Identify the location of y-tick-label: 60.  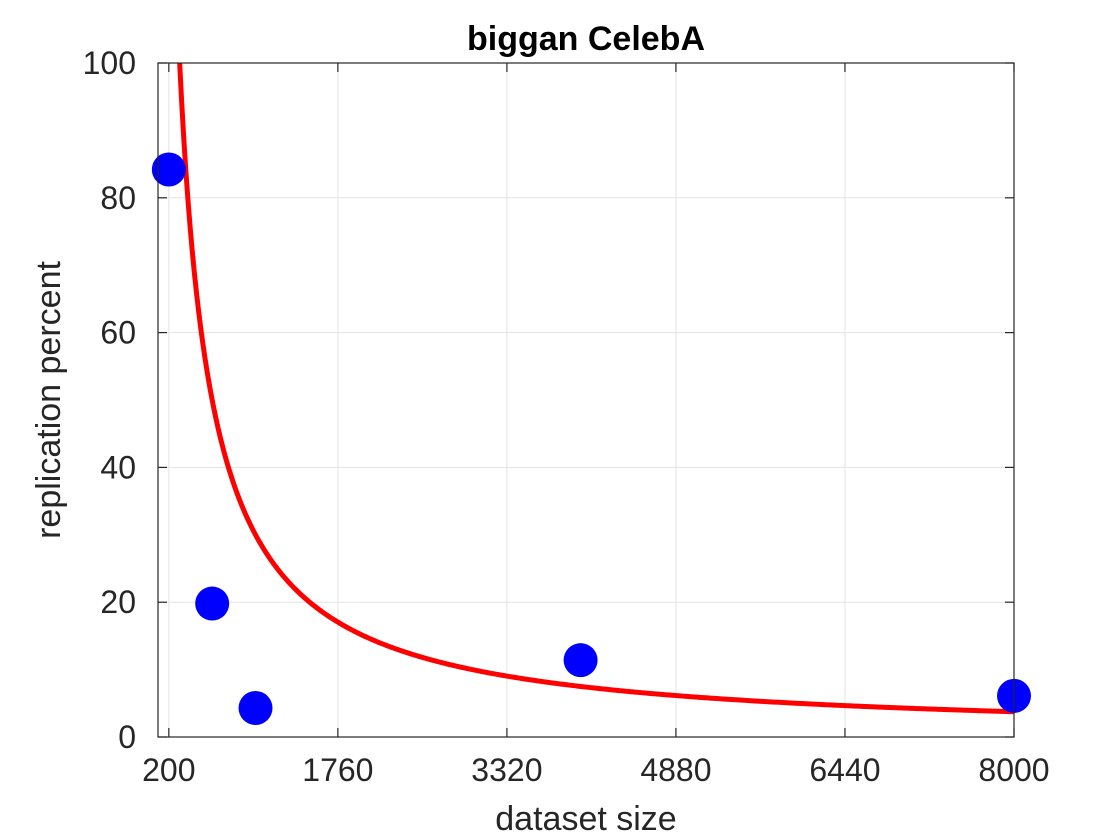
(118, 333).